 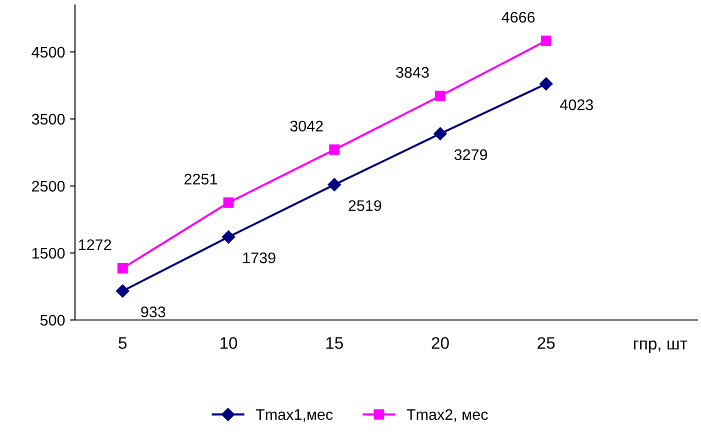 What do you see at coordinates (48, 186) in the screenshot?
I see `y-tick-label: 2500` at bounding box center [48, 186].